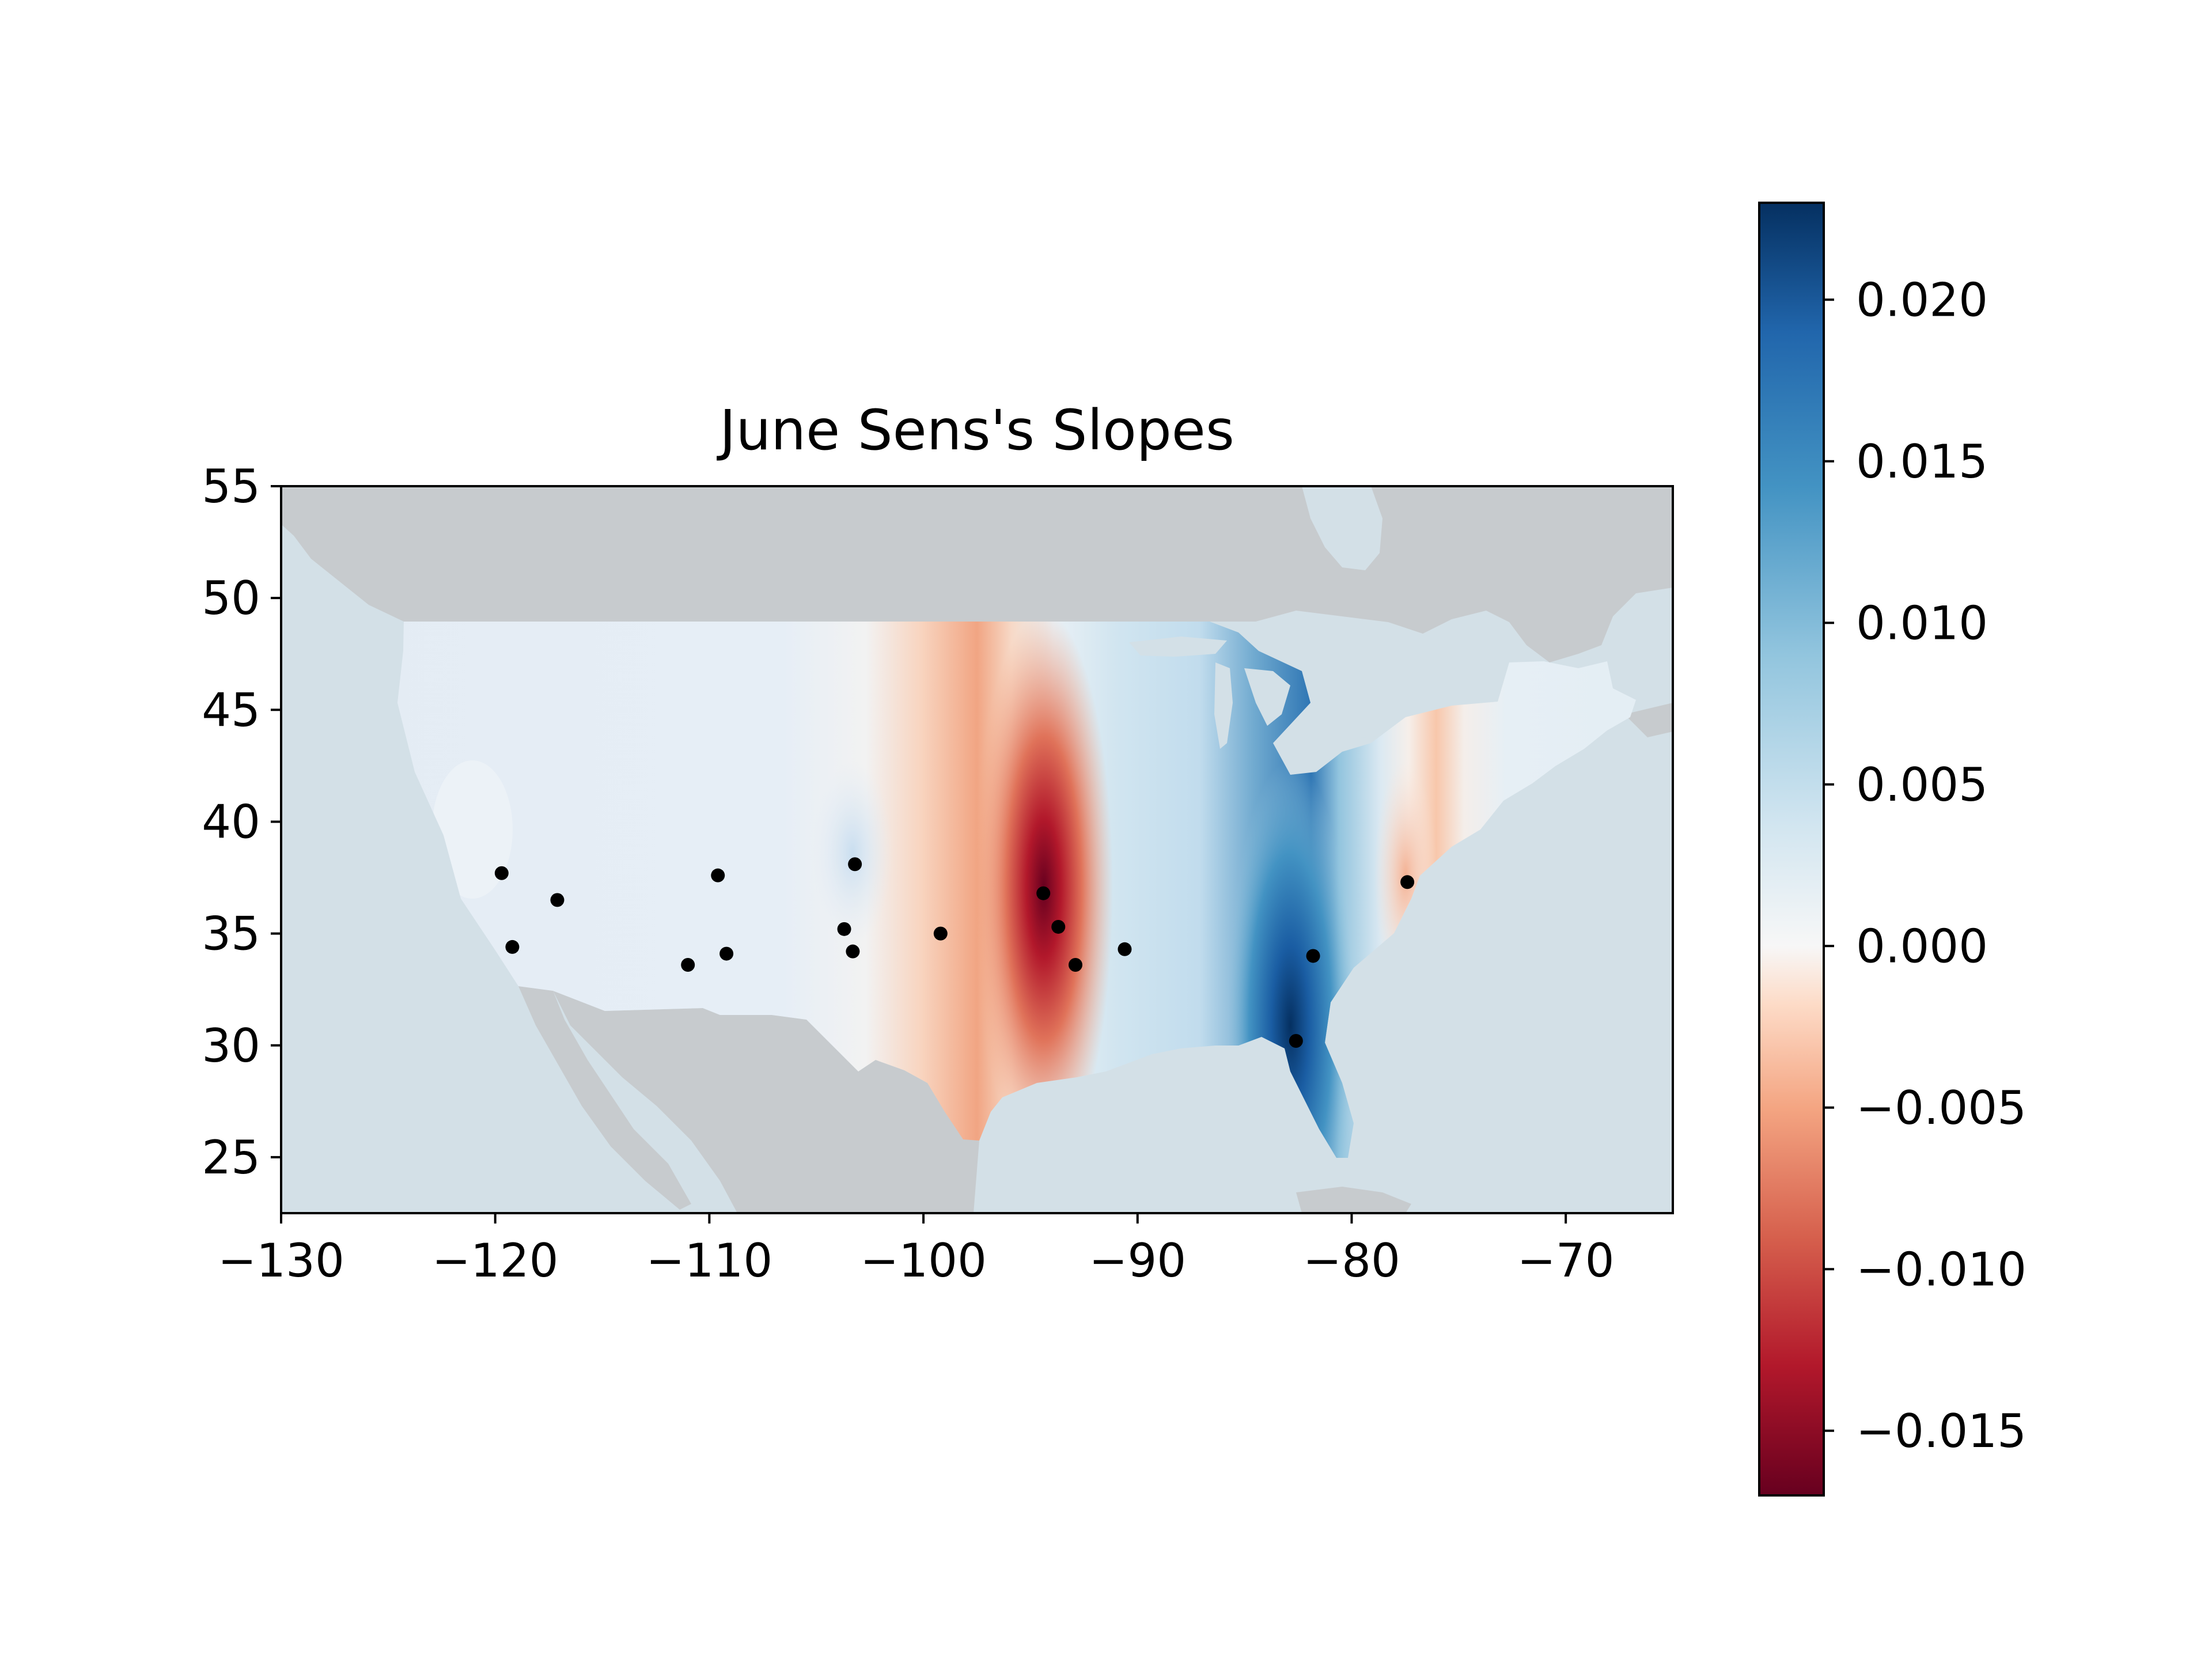 This screenshot has width=2212, height=1659. Describe the element at coordinates (923, 1260) in the screenshot. I see `x-tick-label: −100` at that location.